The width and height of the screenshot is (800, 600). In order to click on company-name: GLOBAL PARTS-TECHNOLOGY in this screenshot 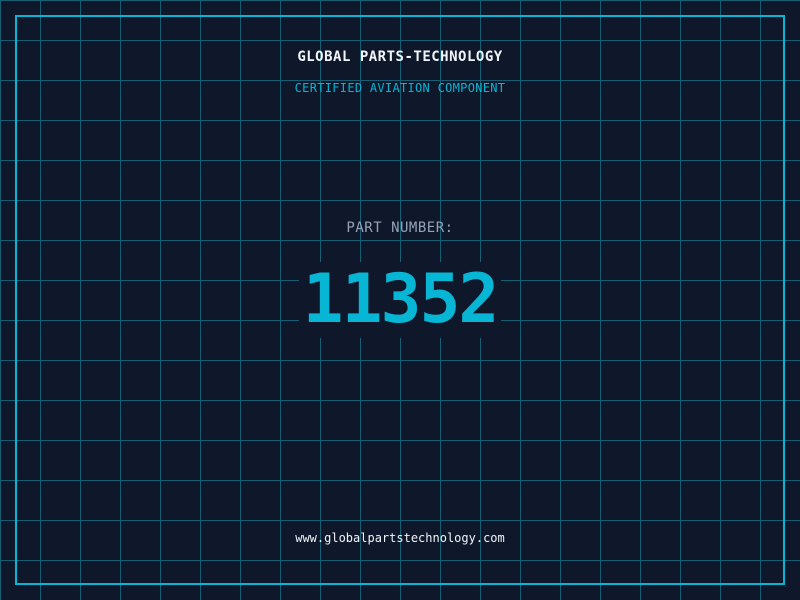, I will do `click(400, 57)`.